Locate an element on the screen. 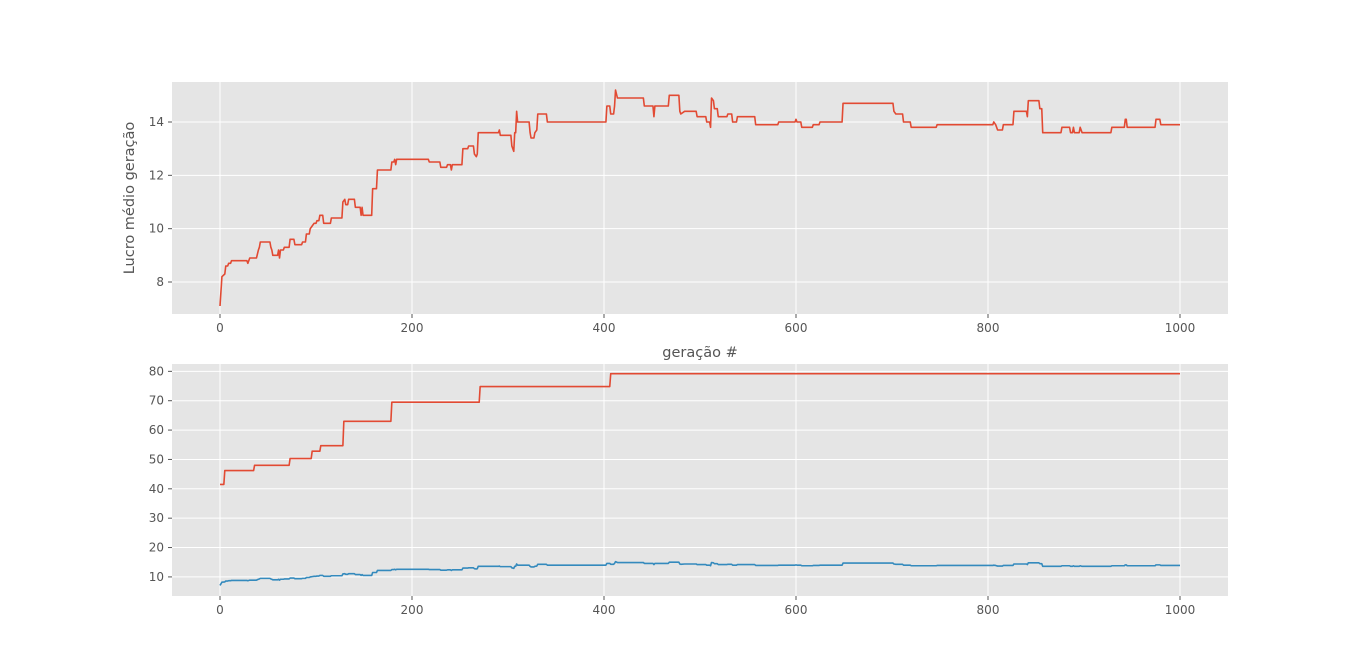  bottom-x-tick-label-0: 0 is located at coordinates (220, 610).